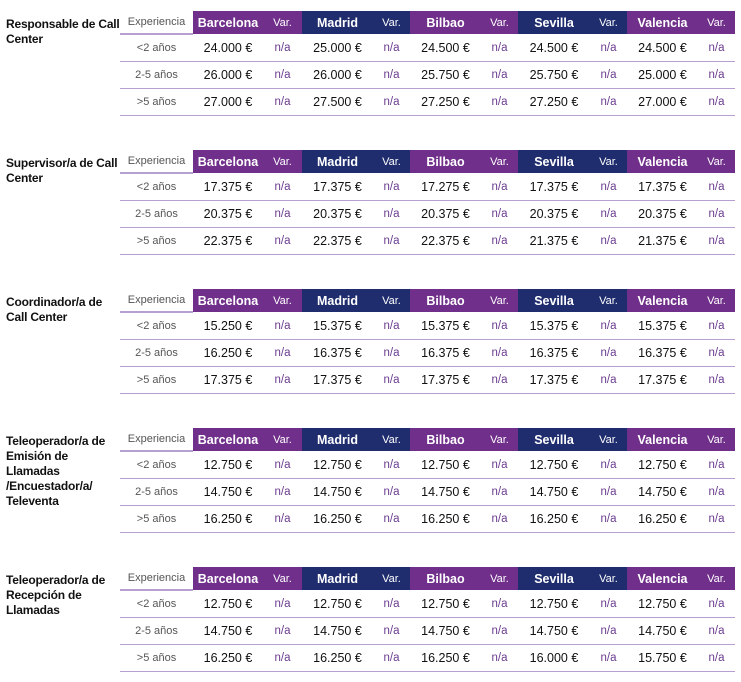  Describe the element at coordinates (337, 102) in the screenshot. I see `salary-cell: 27.500 €` at that location.